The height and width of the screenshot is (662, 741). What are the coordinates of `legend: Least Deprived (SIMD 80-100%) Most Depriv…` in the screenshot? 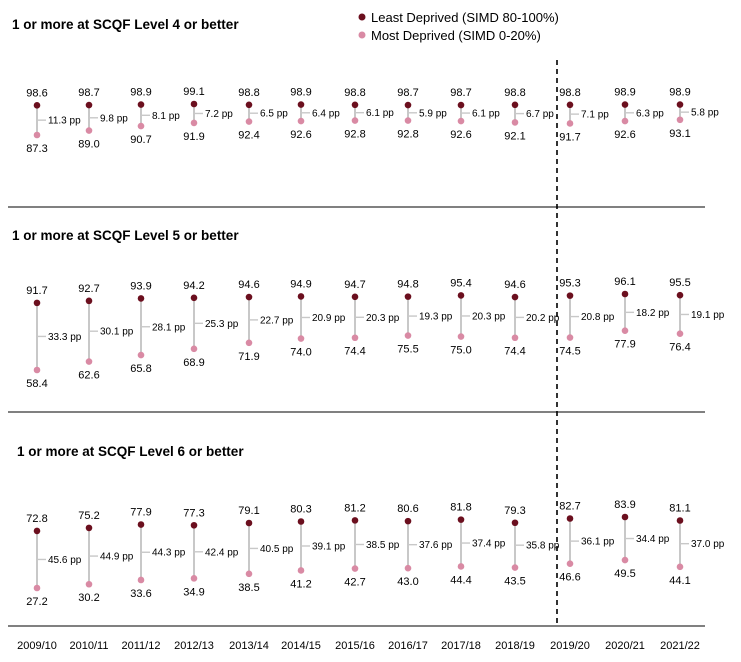 It's located at (458, 26).